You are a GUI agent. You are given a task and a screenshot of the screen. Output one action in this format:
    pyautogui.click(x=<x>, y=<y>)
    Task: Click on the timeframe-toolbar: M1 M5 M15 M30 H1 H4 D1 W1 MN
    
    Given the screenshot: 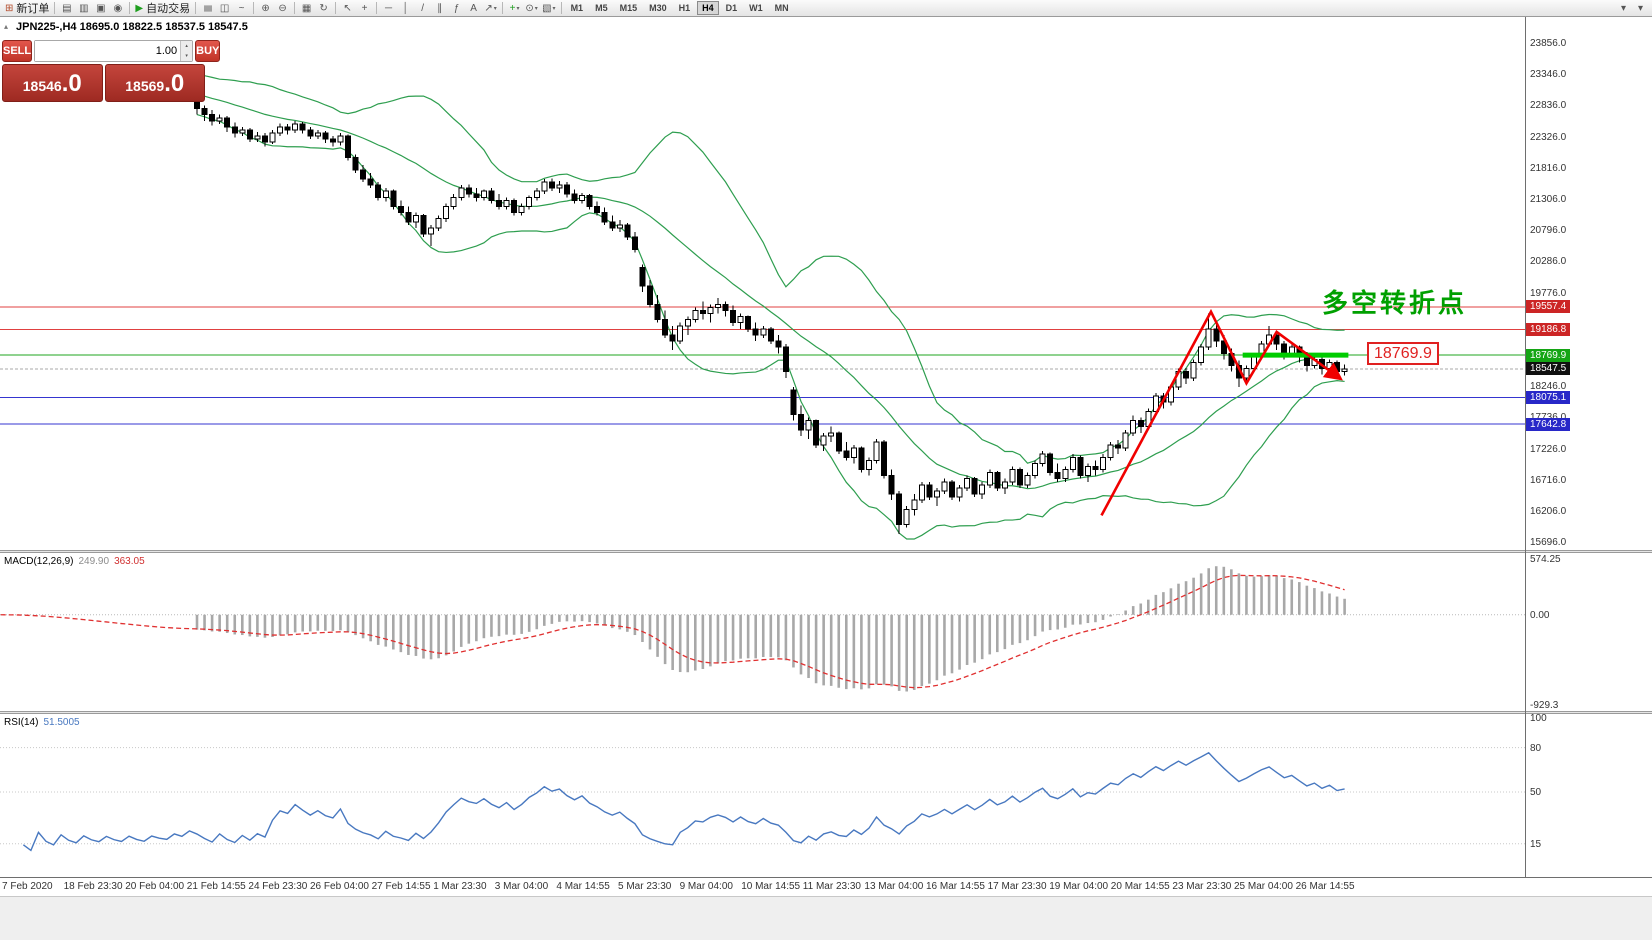 What is the action you would take?
    pyautogui.click(x=680, y=8)
    